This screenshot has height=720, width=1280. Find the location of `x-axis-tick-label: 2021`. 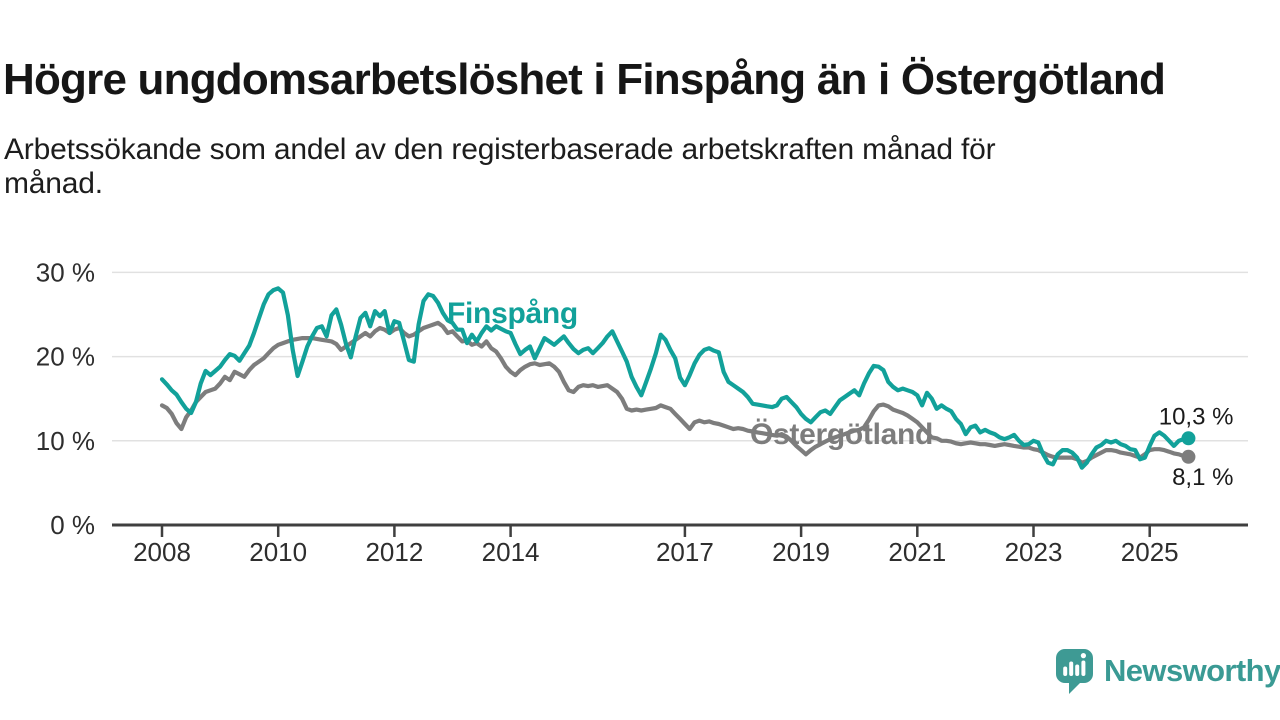

x-axis-tick-label: 2021 is located at coordinates (917, 552).